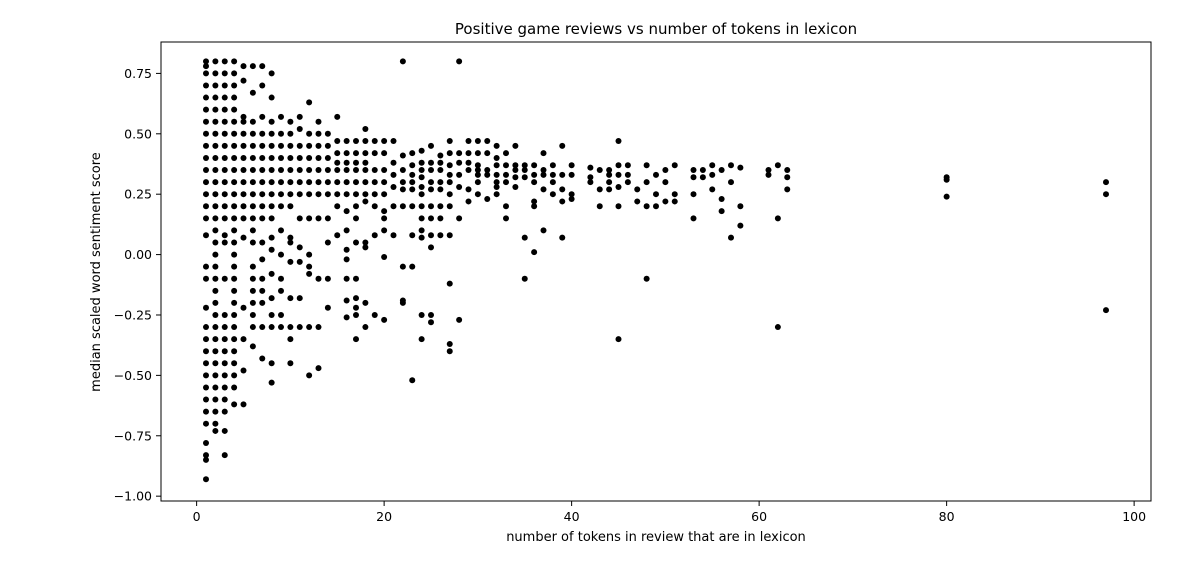 Image resolution: width=1188 pixels, height=570 pixels. What do you see at coordinates (1134, 516) in the screenshot?
I see `x-tick-label: 100` at bounding box center [1134, 516].